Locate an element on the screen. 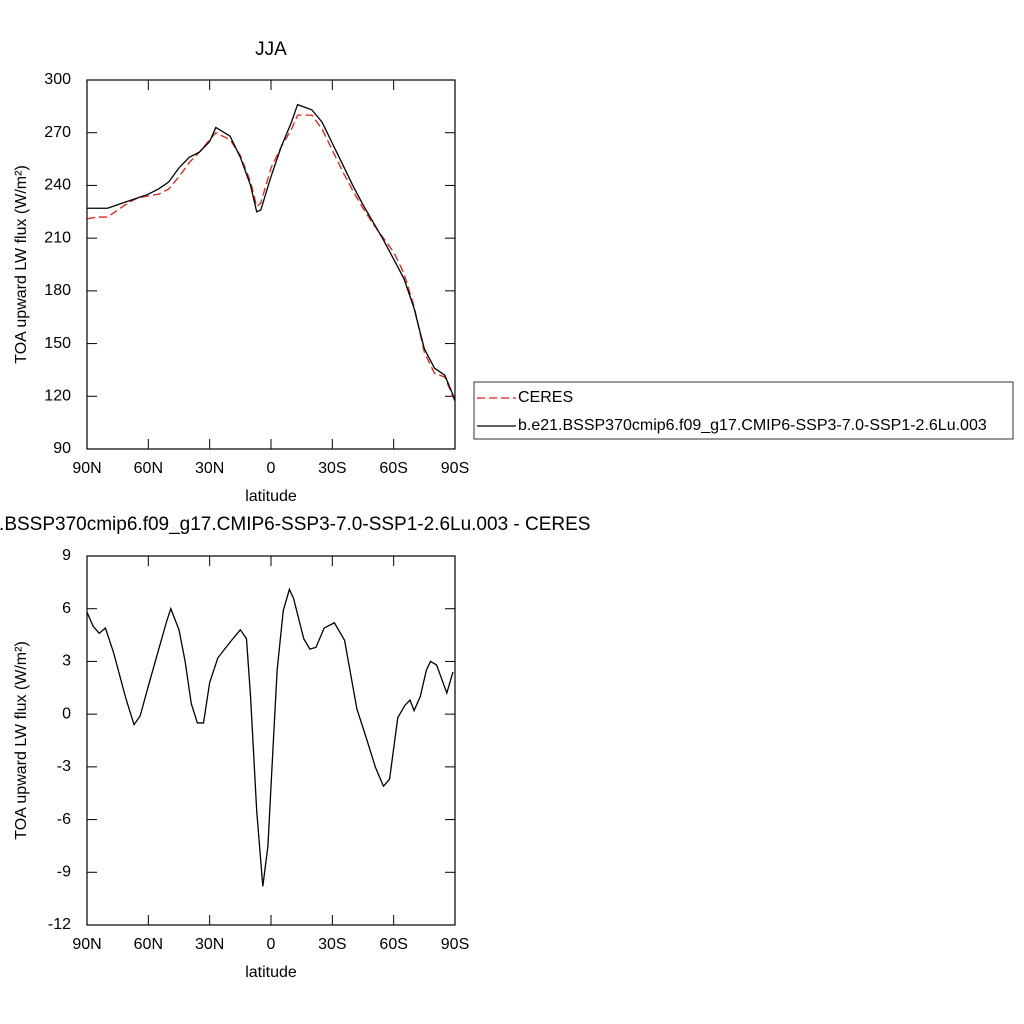 The width and height of the screenshot is (1024, 1024). y-tick-label: 9 is located at coordinates (66, 555).